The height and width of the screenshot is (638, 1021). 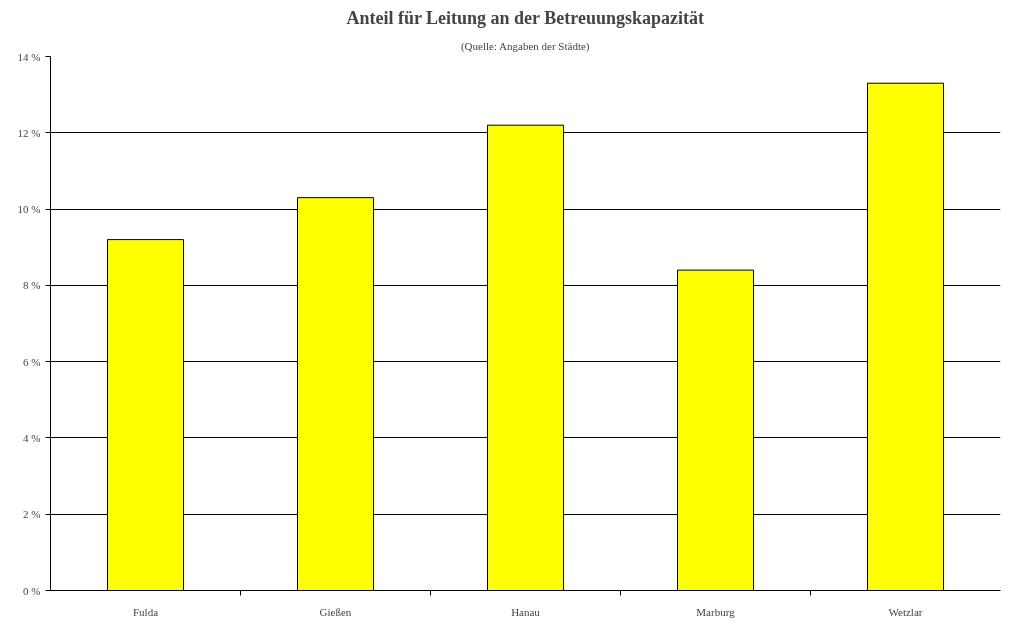 What do you see at coordinates (525, 46) in the screenshot?
I see `chart-subtitle: (Quelle: Angaben der Städte)` at bounding box center [525, 46].